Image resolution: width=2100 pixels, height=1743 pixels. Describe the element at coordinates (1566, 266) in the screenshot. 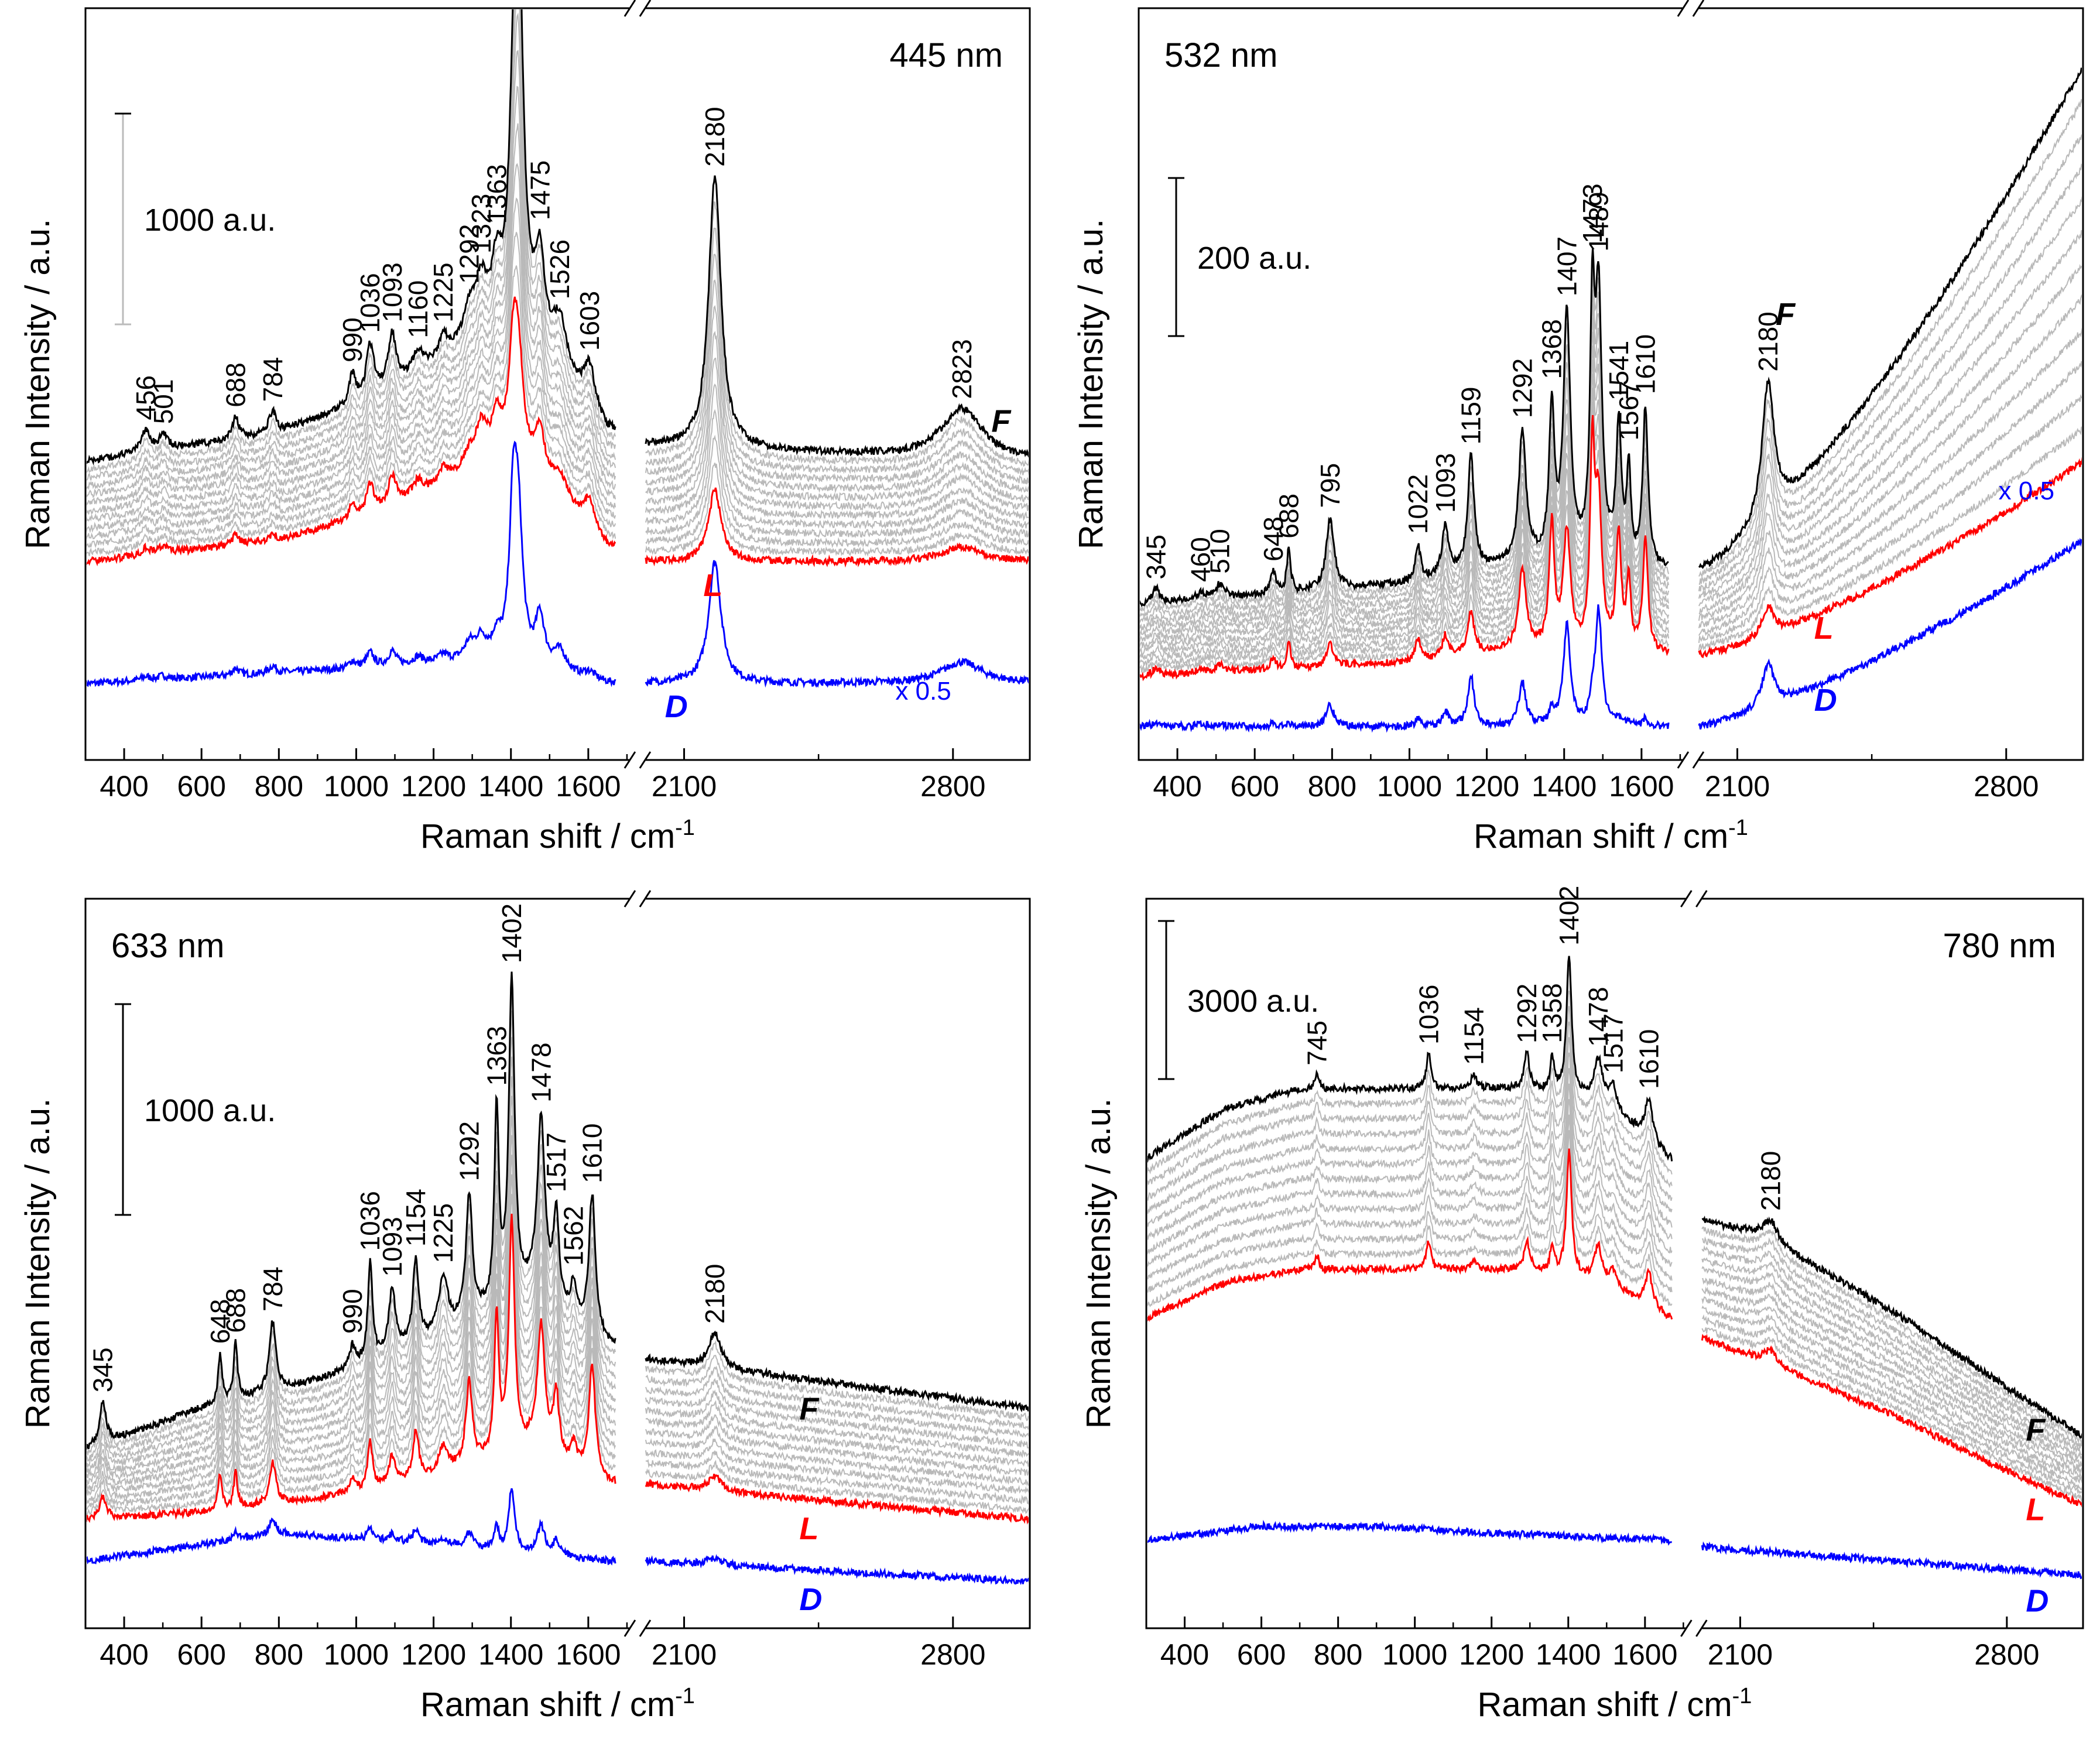

I see `peak-label: 1407` at that location.